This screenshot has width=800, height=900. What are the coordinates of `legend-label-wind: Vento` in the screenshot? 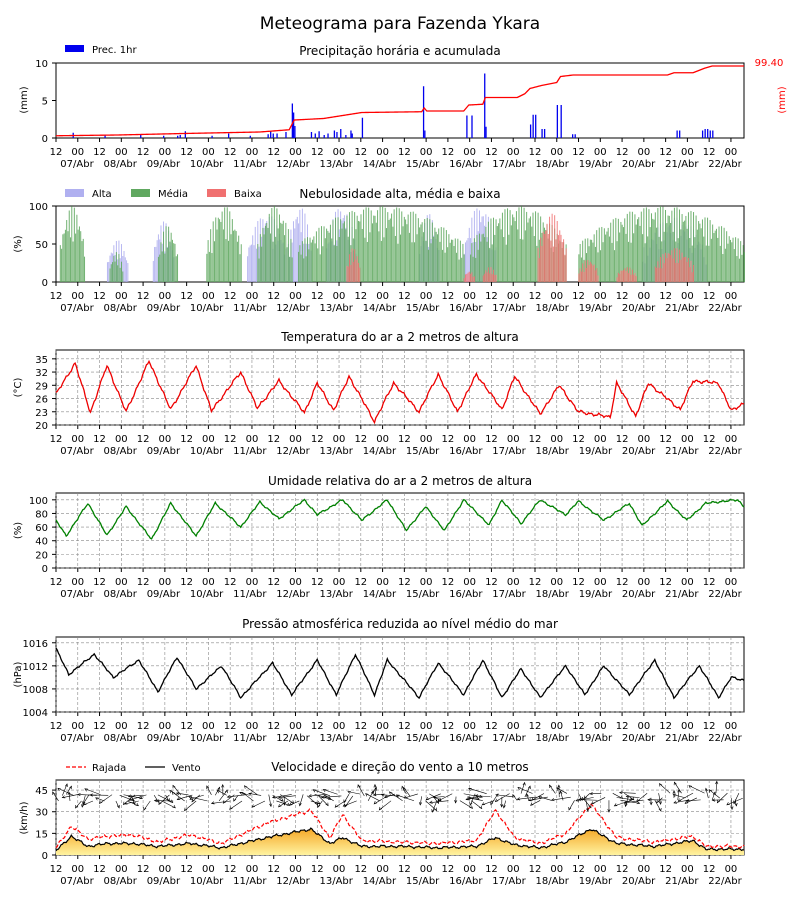 It's located at (186, 768).